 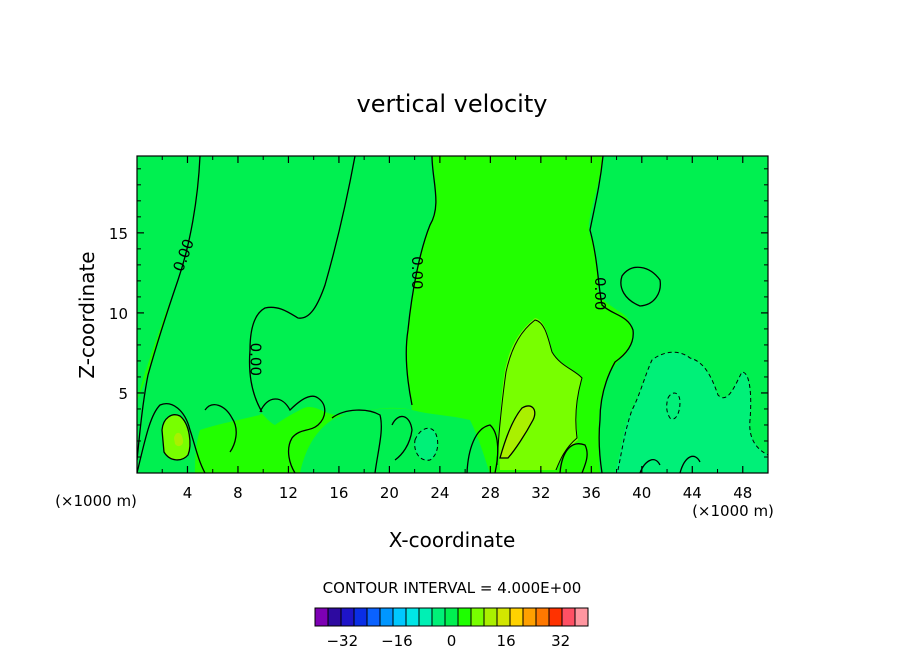 I want to click on colorbar, so click(x=451, y=617).